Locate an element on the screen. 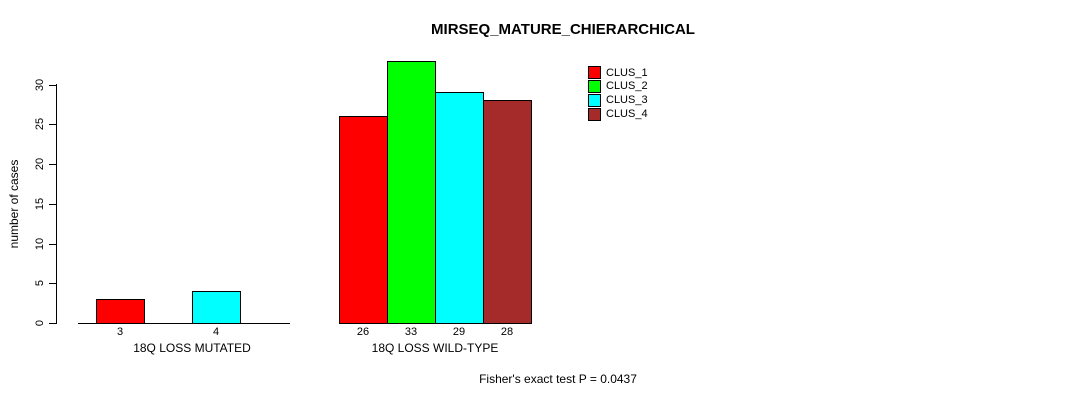 The width and height of the screenshot is (1090, 400). bar-value-label: 4 is located at coordinates (216, 332).